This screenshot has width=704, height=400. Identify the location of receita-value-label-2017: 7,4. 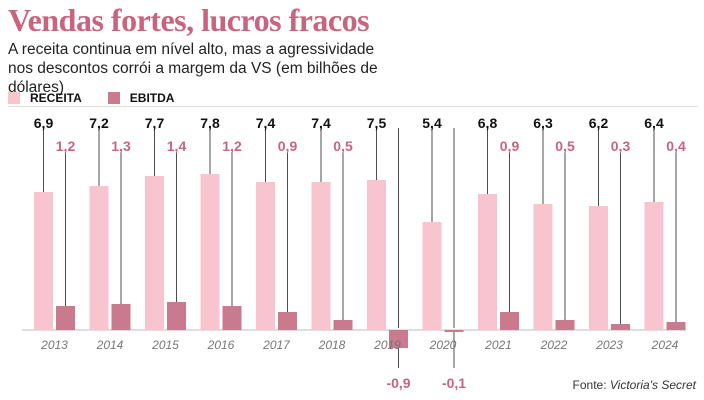
(266, 123).